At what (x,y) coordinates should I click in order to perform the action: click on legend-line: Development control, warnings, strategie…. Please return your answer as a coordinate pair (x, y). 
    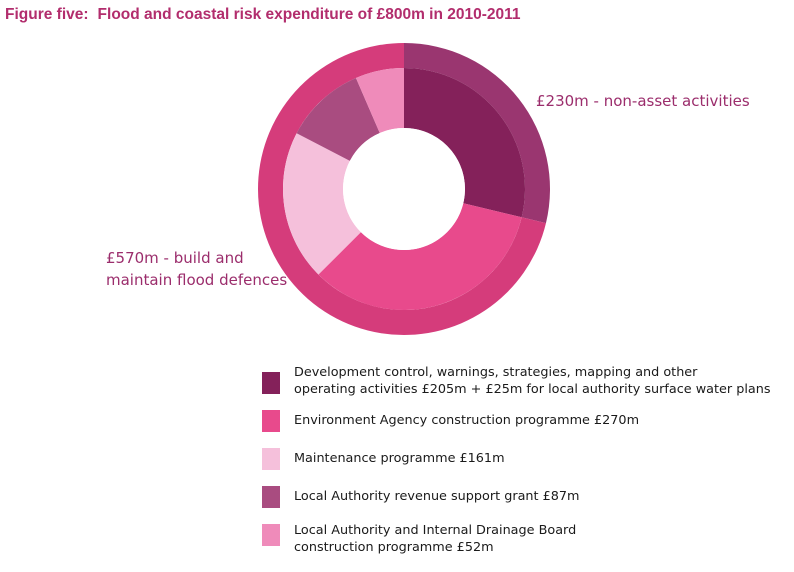
    Looking at the image, I should click on (496, 372).